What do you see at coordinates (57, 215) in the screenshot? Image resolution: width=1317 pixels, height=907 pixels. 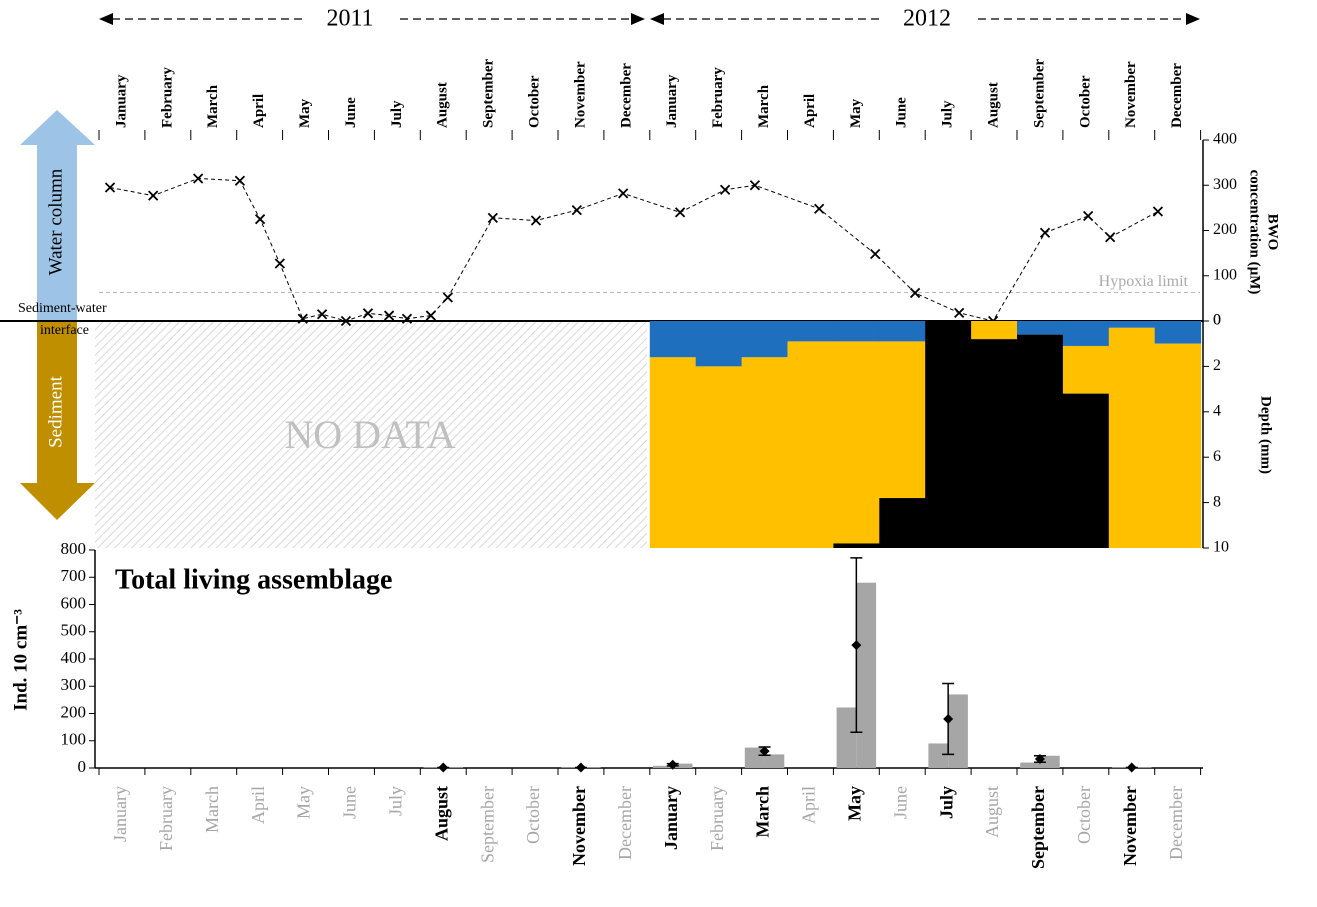 I see `water-arrow` at bounding box center [57, 215].